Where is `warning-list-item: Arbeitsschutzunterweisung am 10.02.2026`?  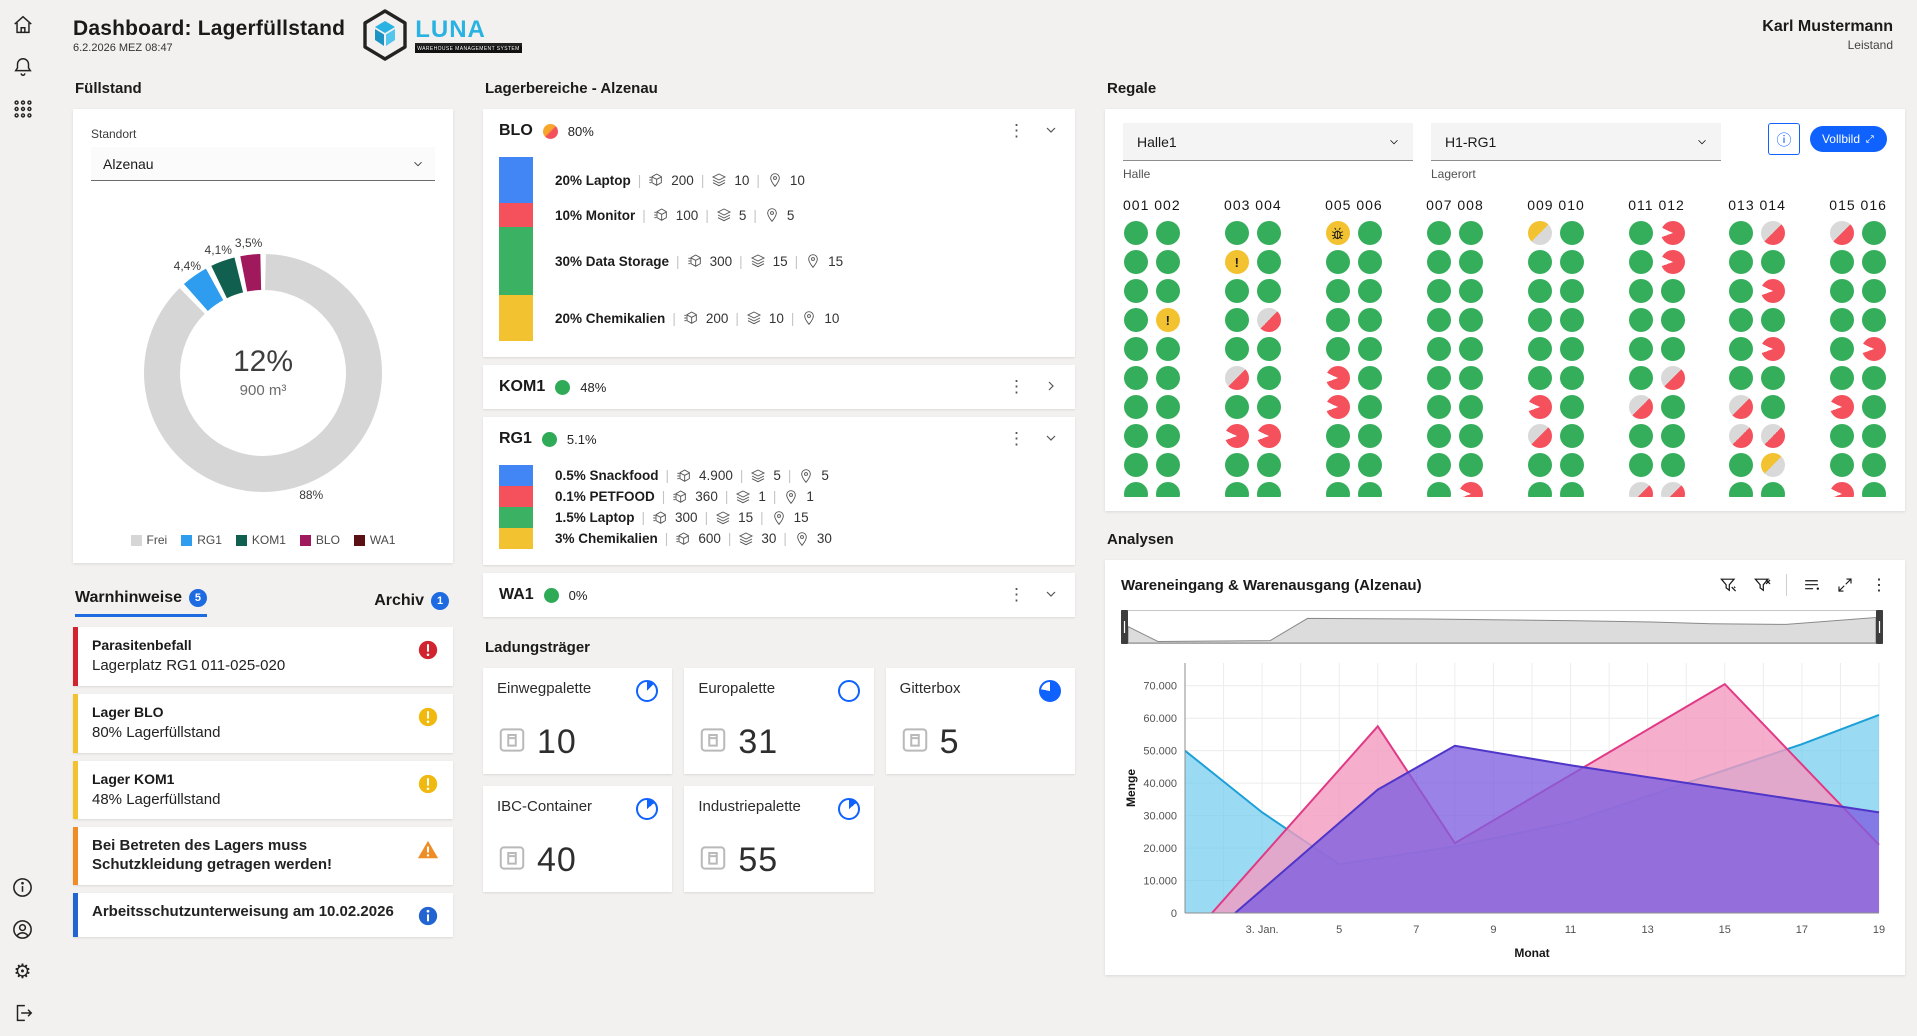 warning-list-item: Arbeitsschutzunterweisung am 10.02.2026 is located at coordinates (263, 914).